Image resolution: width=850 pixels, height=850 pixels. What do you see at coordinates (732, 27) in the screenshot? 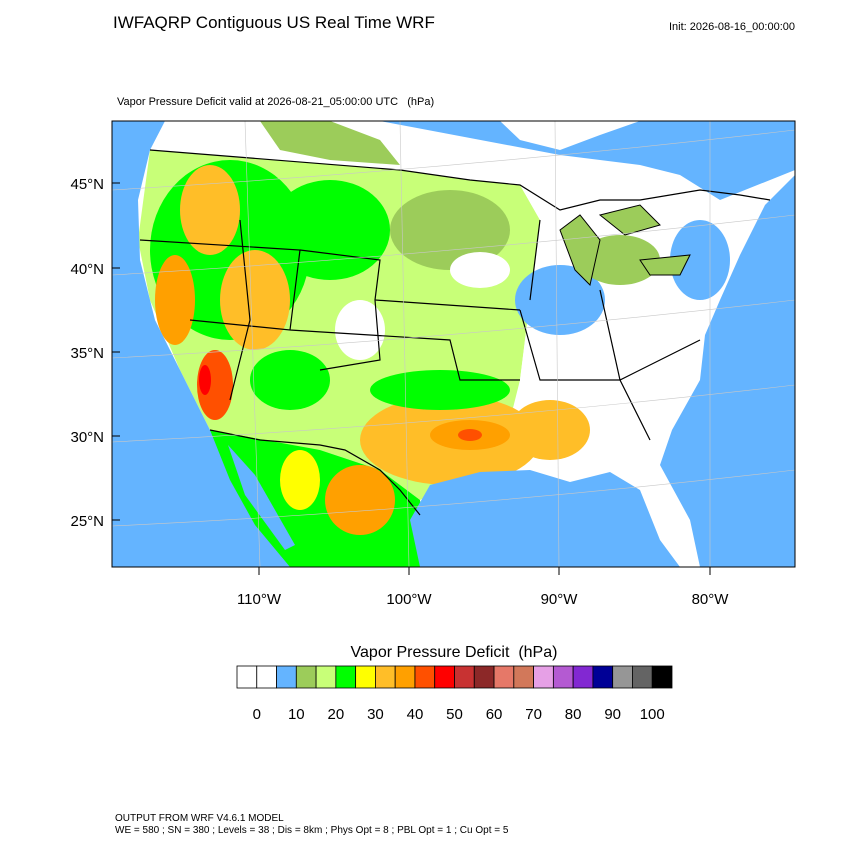
I see `init-time: Init: 2026-08-16_00:00:00` at bounding box center [732, 27].